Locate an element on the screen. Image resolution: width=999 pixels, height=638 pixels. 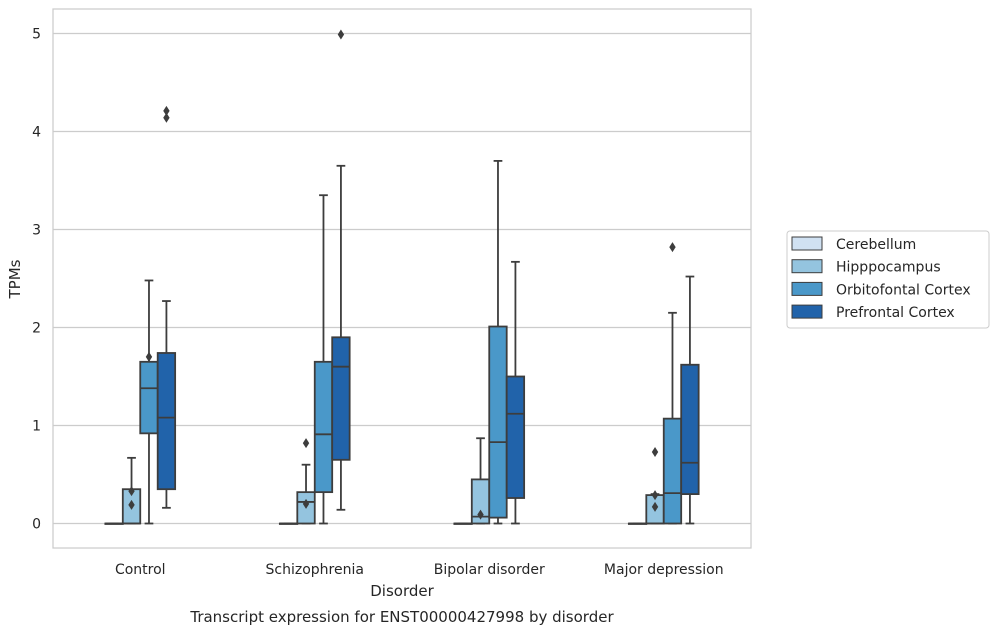
y-axis-title: TPMs is located at coordinates (15, 279).